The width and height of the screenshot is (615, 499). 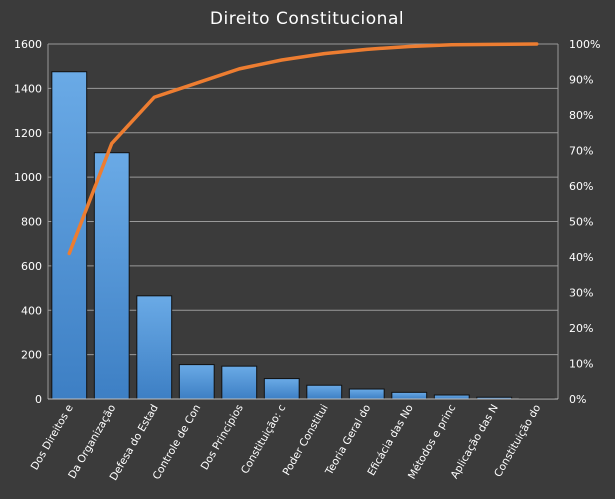 I want to click on y-left-tick-label: 1000, so click(x=28, y=177).